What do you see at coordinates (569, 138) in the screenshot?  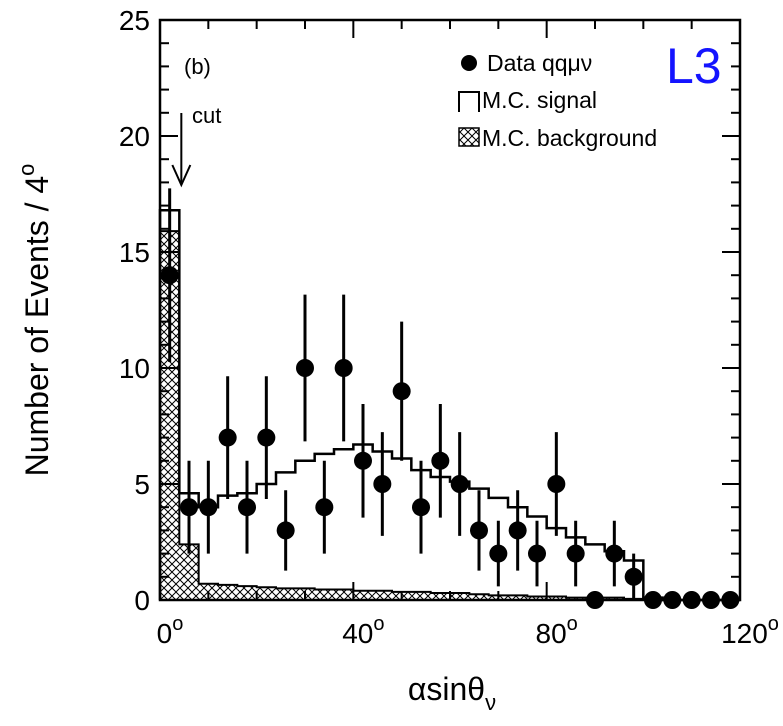 I see `legend-background-label: M.C. background` at bounding box center [569, 138].